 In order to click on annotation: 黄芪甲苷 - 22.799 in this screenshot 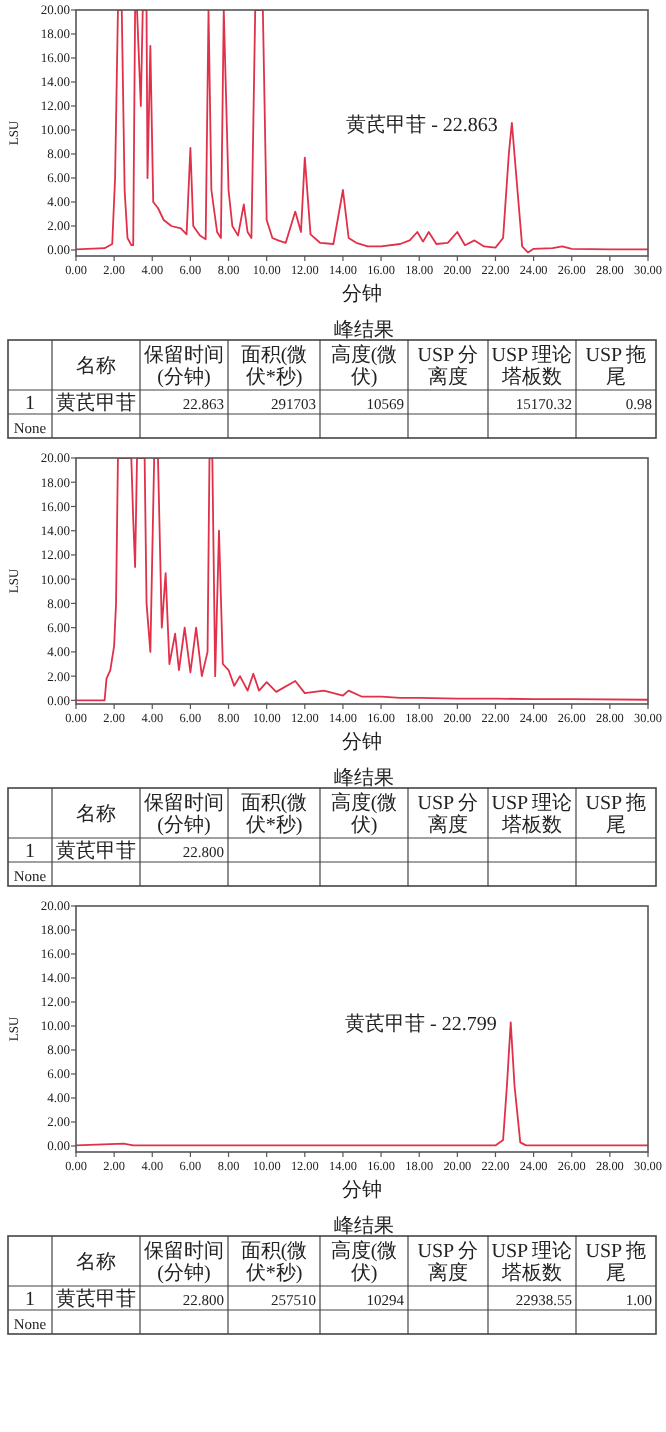, I will do `click(421, 1024)`.